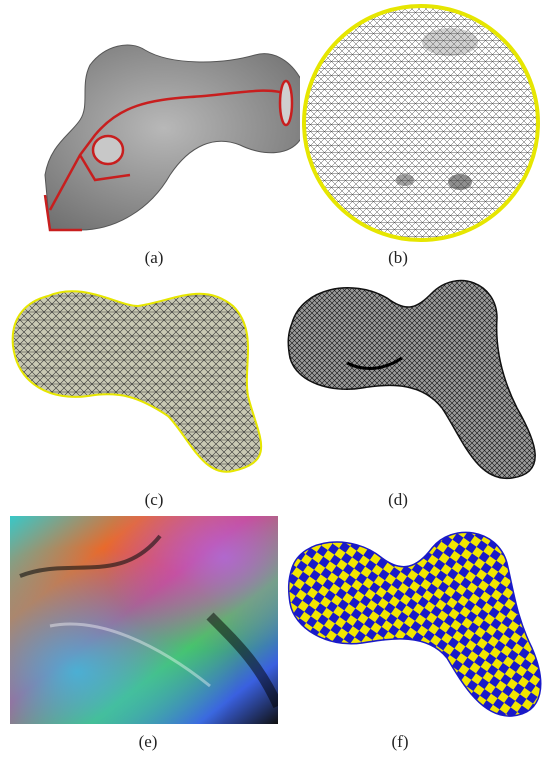 The image size is (552, 762). What do you see at coordinates (398, 257) in the screenshot?
I see `caption-b: (b)` at bounding box center [398, 257].